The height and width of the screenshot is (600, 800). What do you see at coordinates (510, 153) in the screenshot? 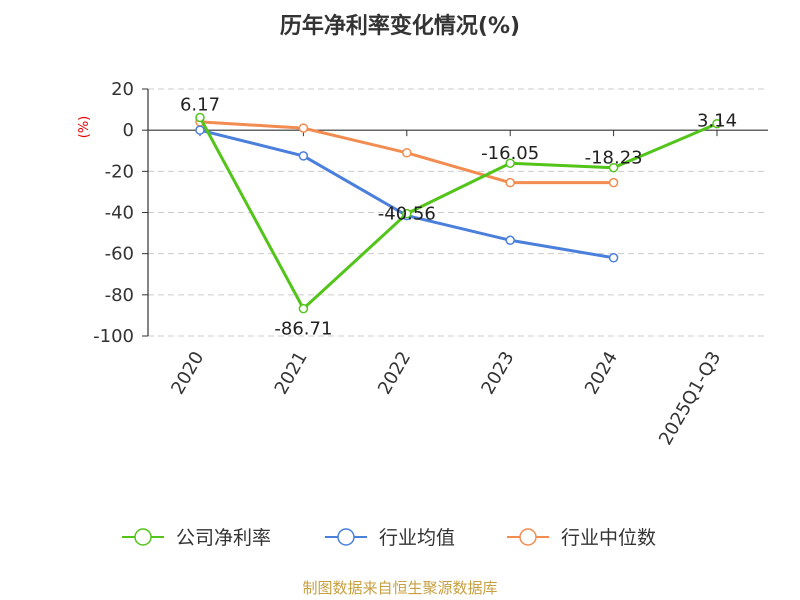
I see `data-label: -16.05` at bounding box center [510, 153].